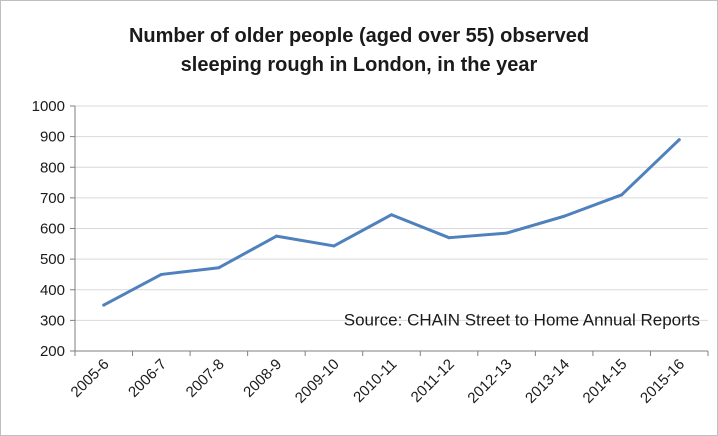  I want to click on y-tick-label: 800, so click(52, 167).